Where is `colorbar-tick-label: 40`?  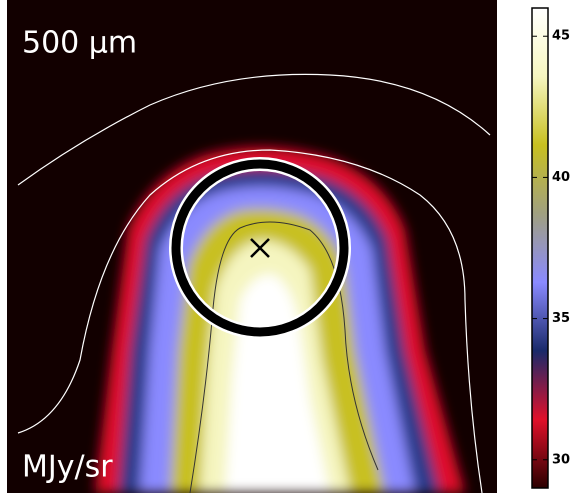 colorbar-tick-label: 40 is located at coordinates (561, 177).